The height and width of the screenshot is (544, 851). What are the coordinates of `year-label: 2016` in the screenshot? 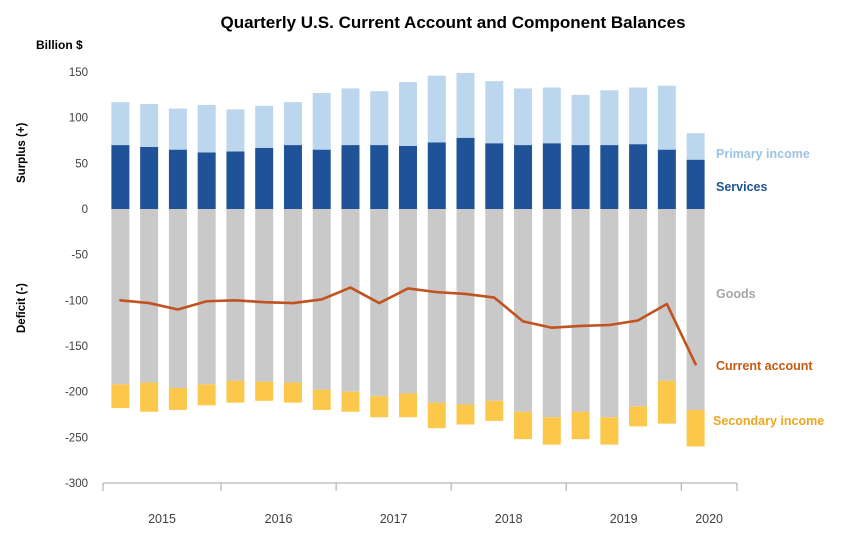 It's located at (279, 519).